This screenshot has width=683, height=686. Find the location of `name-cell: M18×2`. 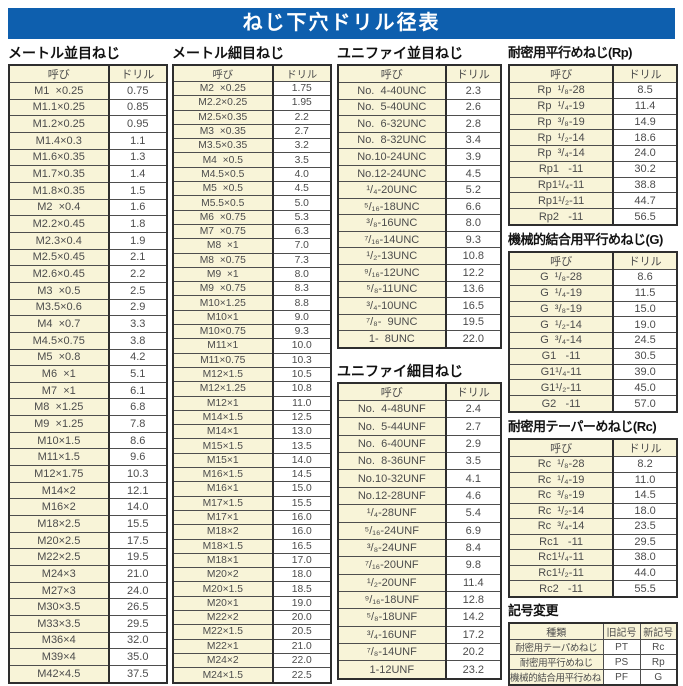

name-cell: M18×2 is located at coordinates (223, 532).